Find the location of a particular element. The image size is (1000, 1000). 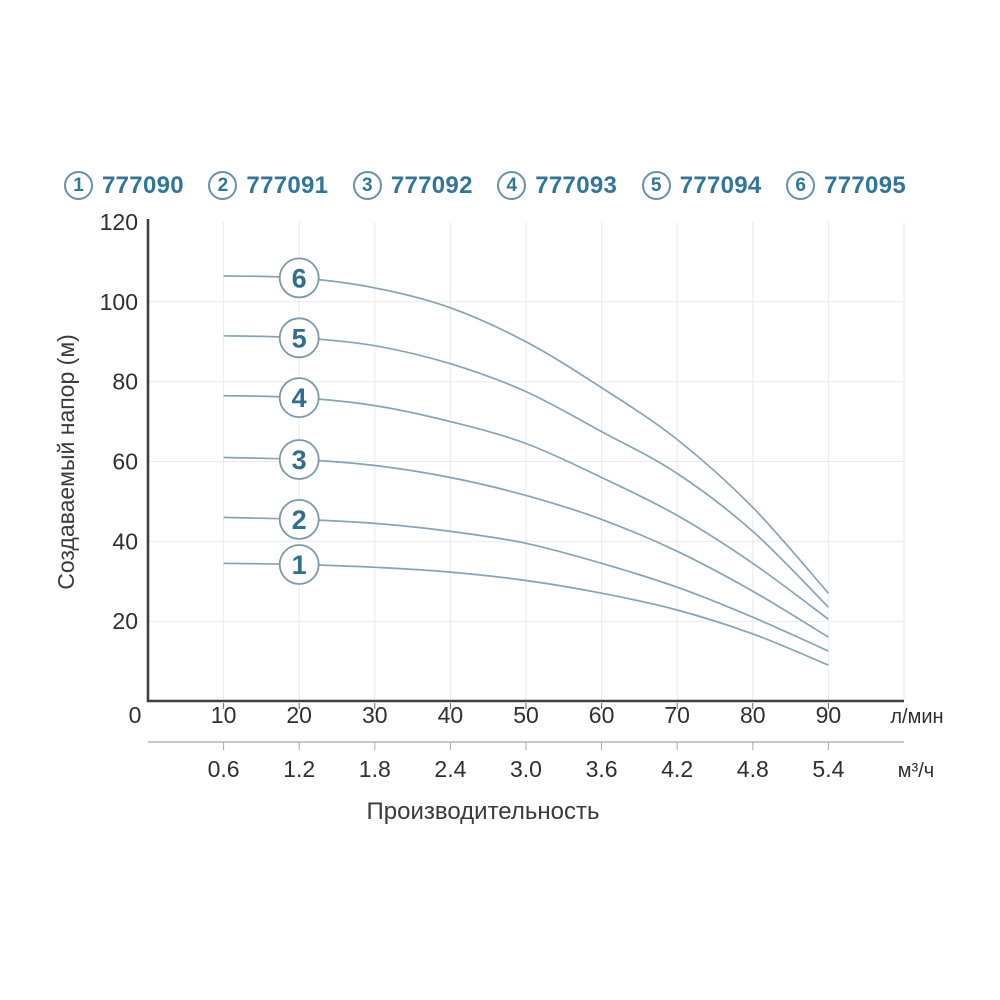

y-tick-label: 60 is located at coordinates (125, 462).